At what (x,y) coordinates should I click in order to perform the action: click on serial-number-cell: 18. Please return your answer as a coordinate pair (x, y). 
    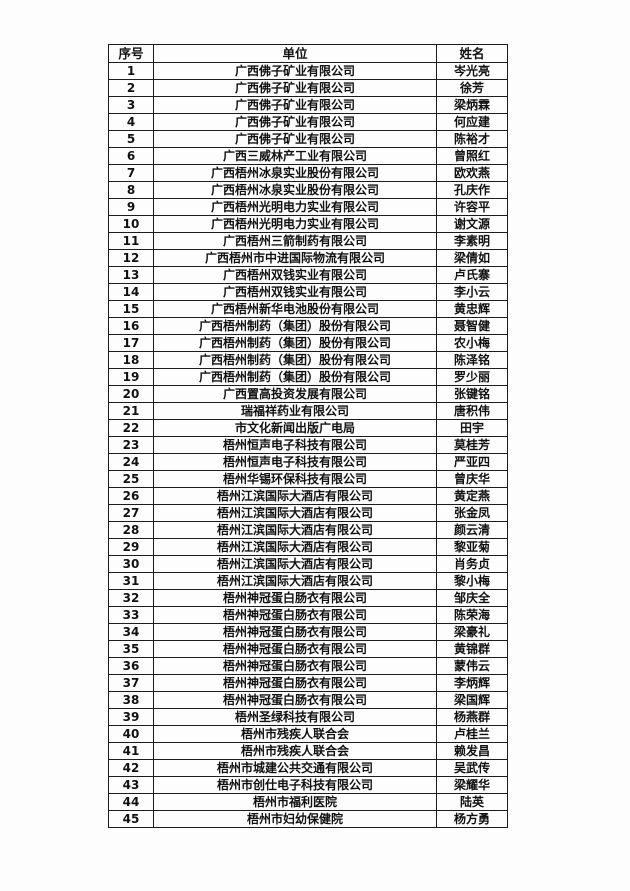
    Looking at the image, I should click on (131, 360).